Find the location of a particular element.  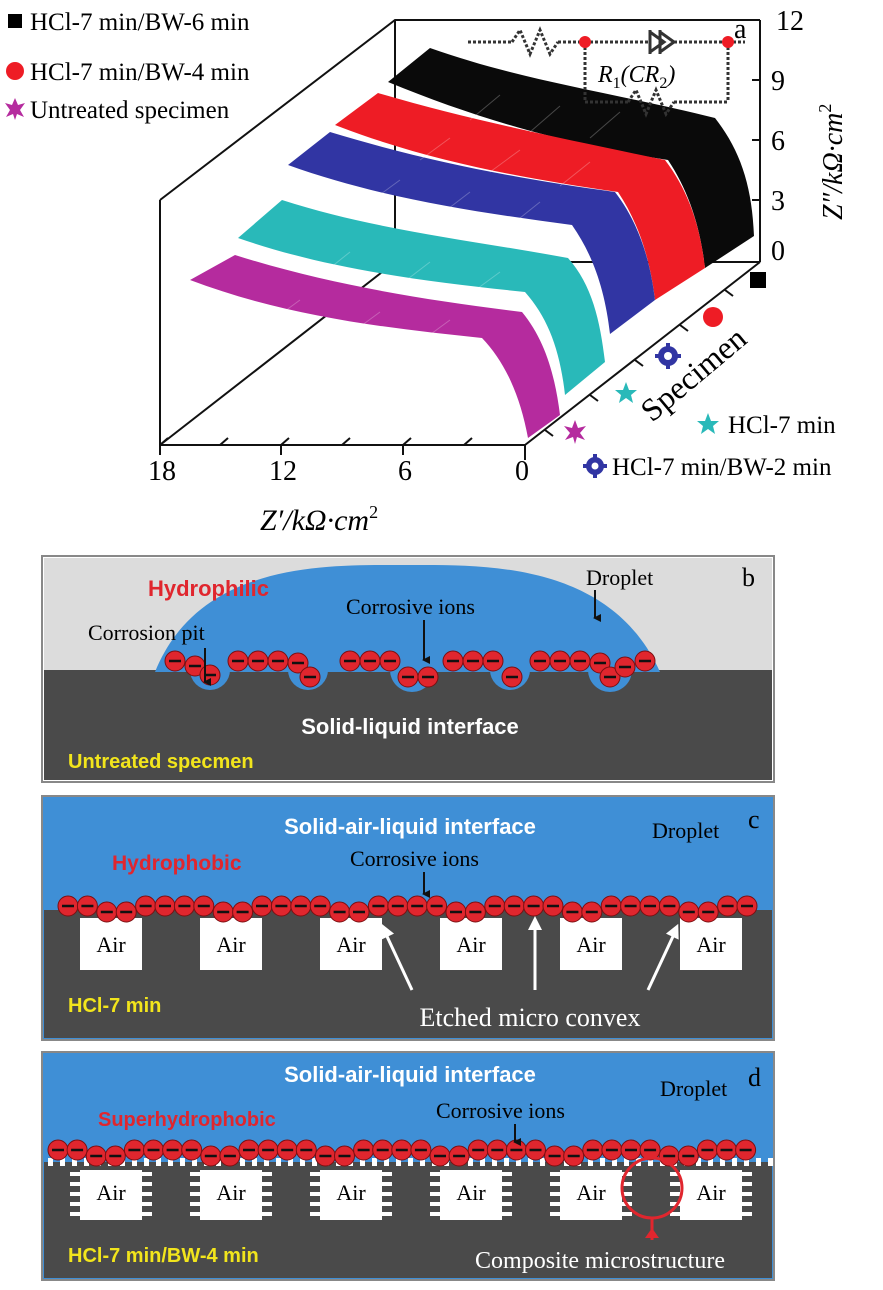

ribbon-cyan is located at coordinates (421, 297).